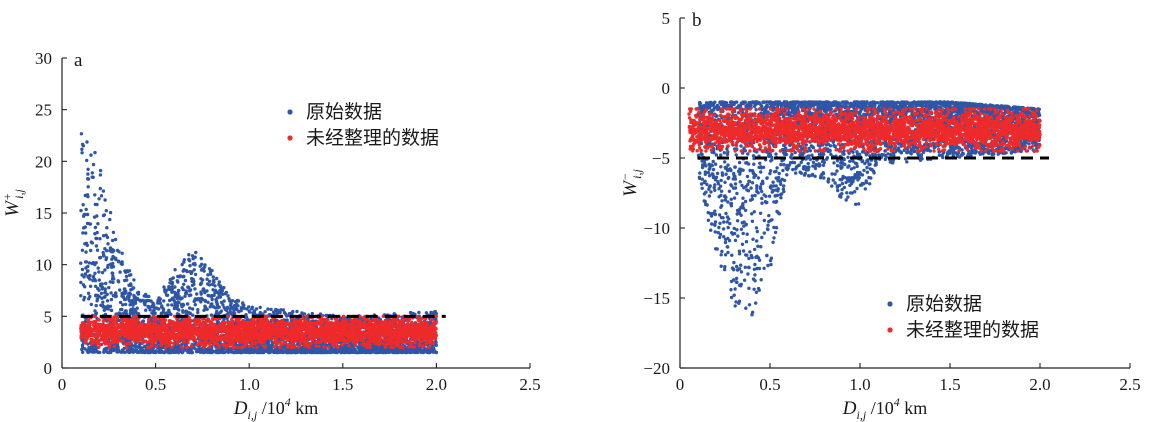 The image size is (1150, 422). What do you see at coordinates (43, 58) in the screenshot?
I see `y-tick-label: 30` at bounding box center [43, 58].